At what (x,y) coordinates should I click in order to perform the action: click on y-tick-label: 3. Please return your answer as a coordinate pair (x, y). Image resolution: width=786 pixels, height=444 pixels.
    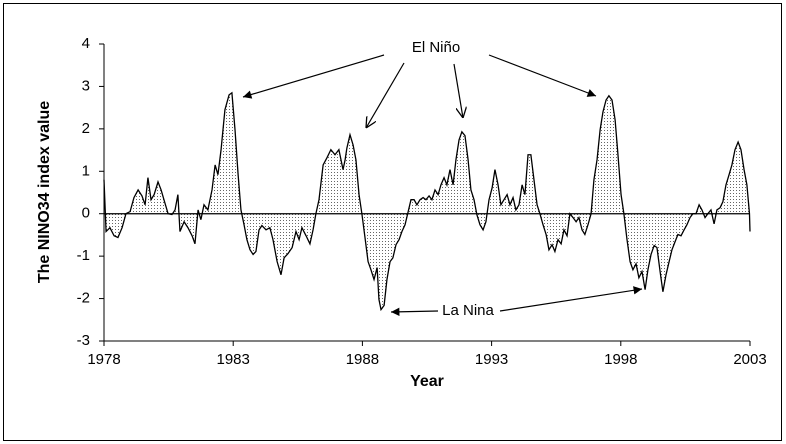
    Looking at the image, I should click on (86, 85).